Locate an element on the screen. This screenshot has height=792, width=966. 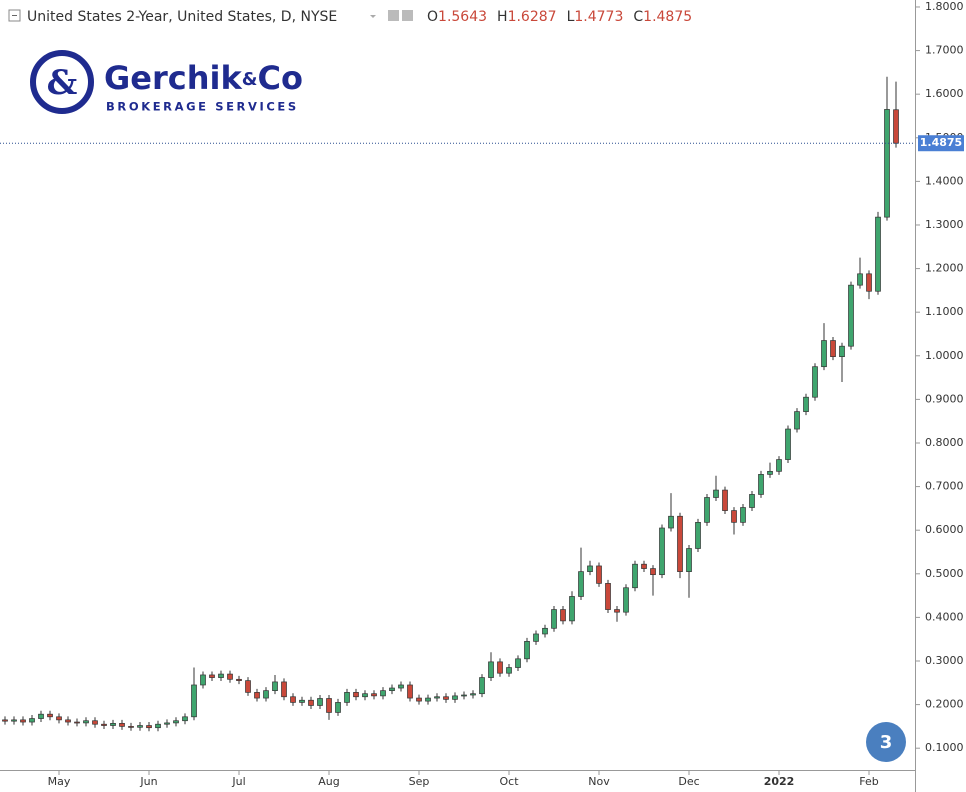
y-tick-label: 0.4000 is located at coordinates (944, 616).